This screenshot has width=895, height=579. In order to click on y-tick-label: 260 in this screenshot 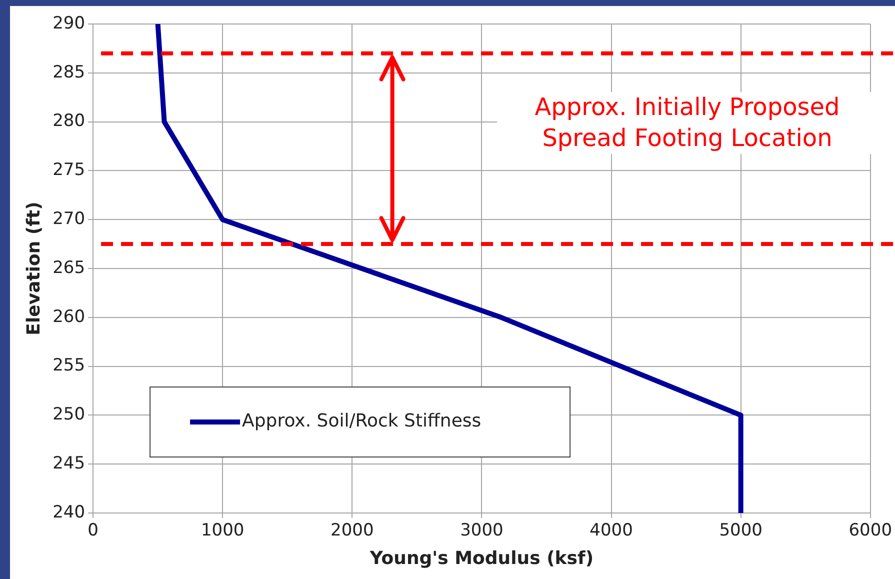, I will do `click(69, 316)`.